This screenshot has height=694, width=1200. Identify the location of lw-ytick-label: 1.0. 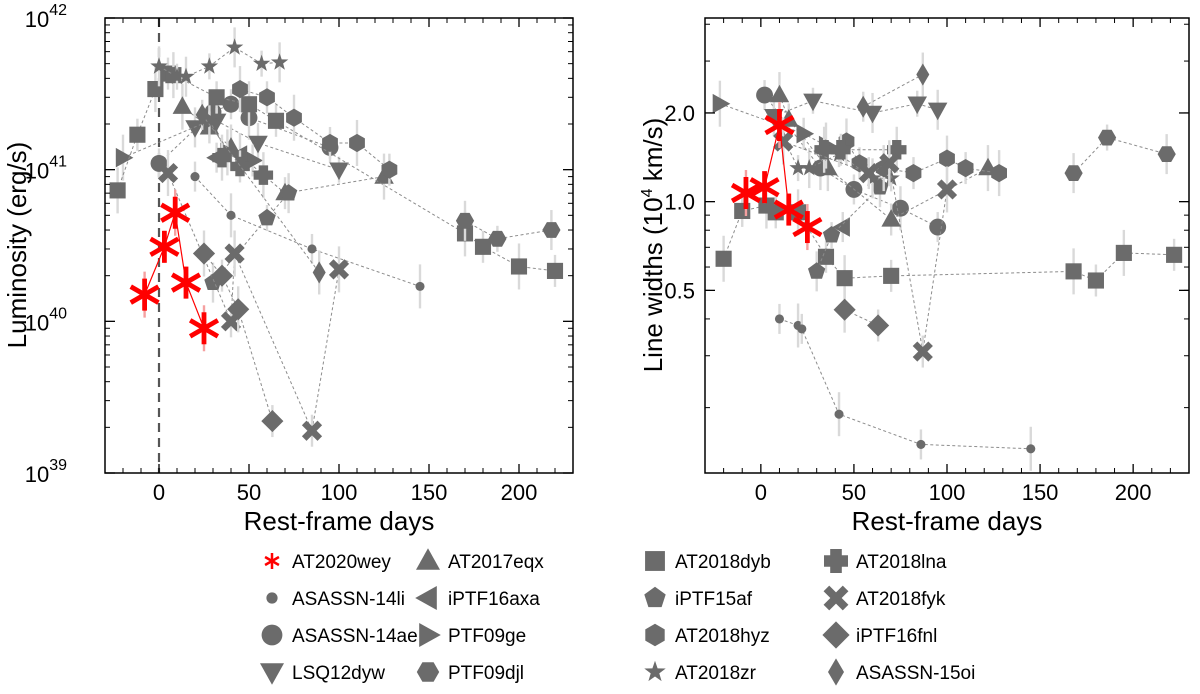
(679, 202).